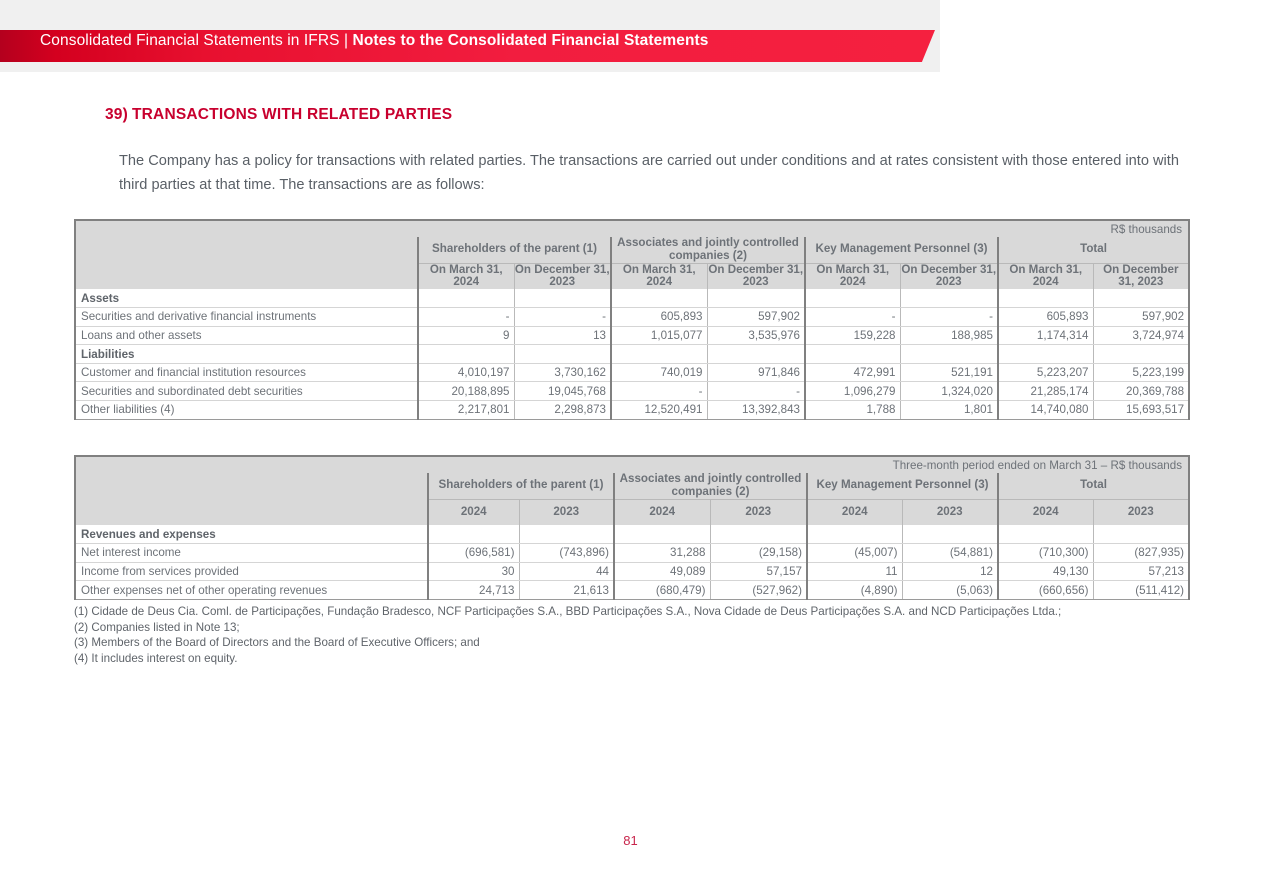 The image size is (1261, 894). What do you see at coordinates (246, 228) in the screenshot?
I see `table1-corner-cell` at bounding box center [246, 228].